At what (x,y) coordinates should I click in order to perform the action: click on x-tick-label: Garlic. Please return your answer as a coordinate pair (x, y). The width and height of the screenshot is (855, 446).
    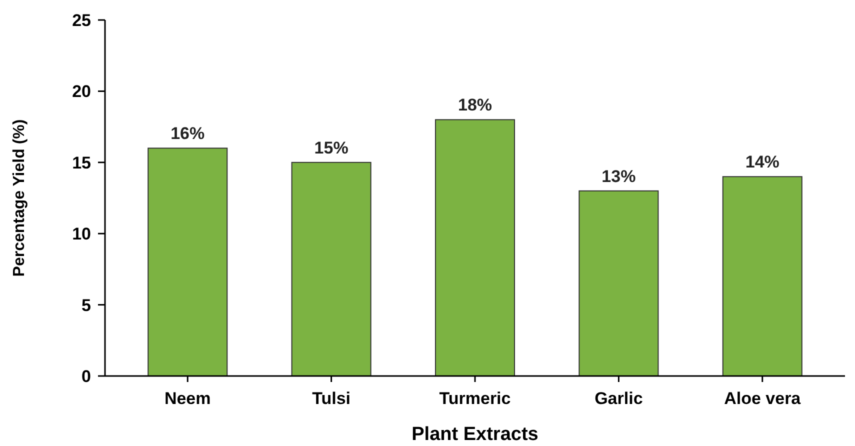
    Looking at the image, I should click on (618, 398).